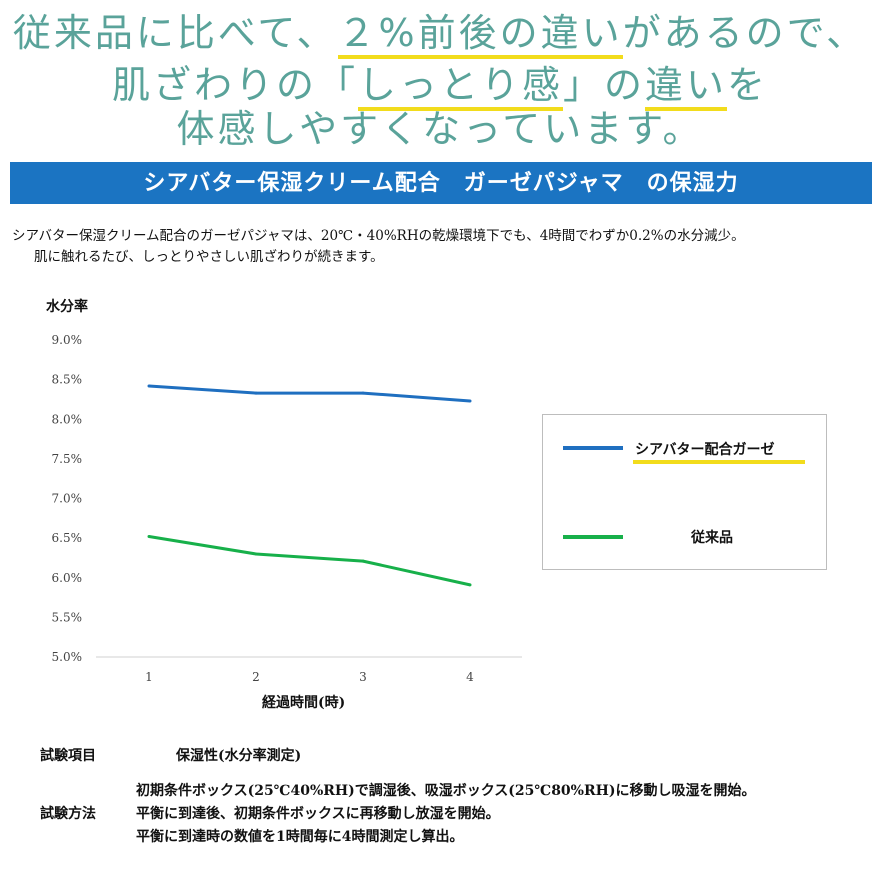 The height and width of the screenshot is (880, 880). Describe the element at coordinates (149, 677) in the screenshot. I see `x-tick-label: 1` at that location.